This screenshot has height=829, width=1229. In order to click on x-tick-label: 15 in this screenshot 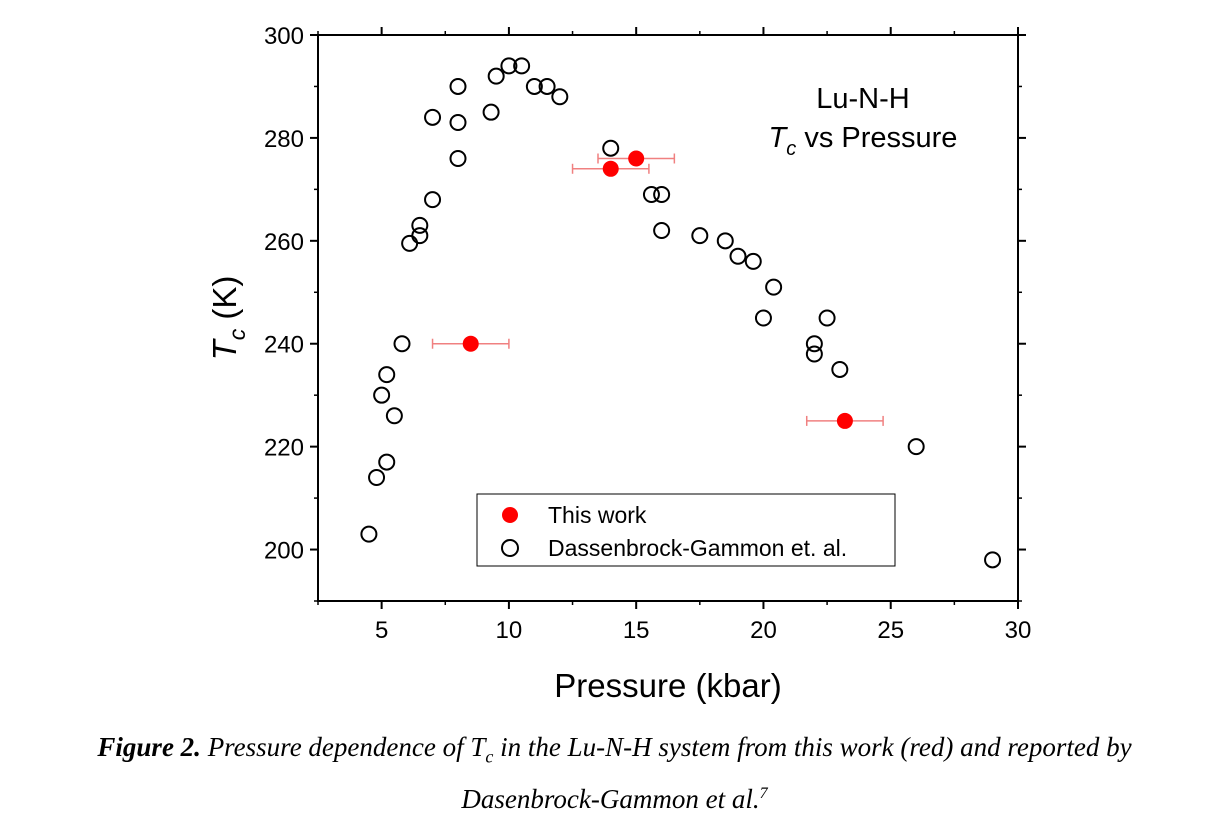, I will do `click(636, 630)`.